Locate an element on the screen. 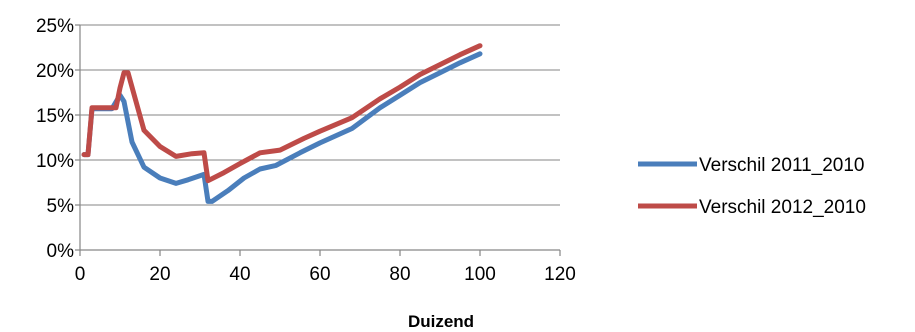 The width and height of the screenshot is (915, 332). legend-label-2: Verschil 2012_2010 is located at coordinates (782, 207).